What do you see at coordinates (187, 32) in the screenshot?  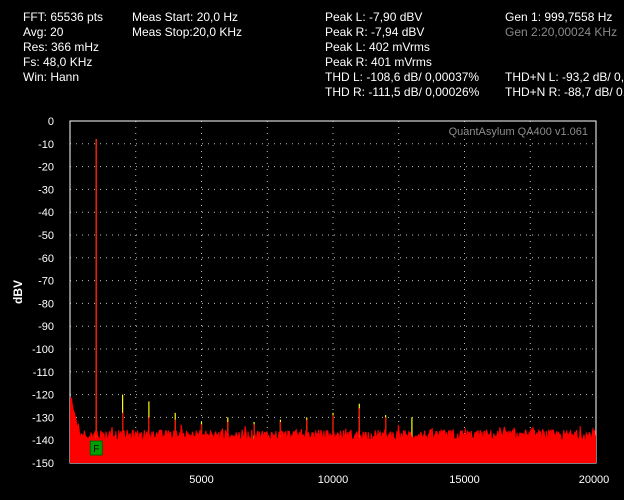 I see `meas-stop: Meas Stop:20,0 KHz` at bounding box center [187, 32].